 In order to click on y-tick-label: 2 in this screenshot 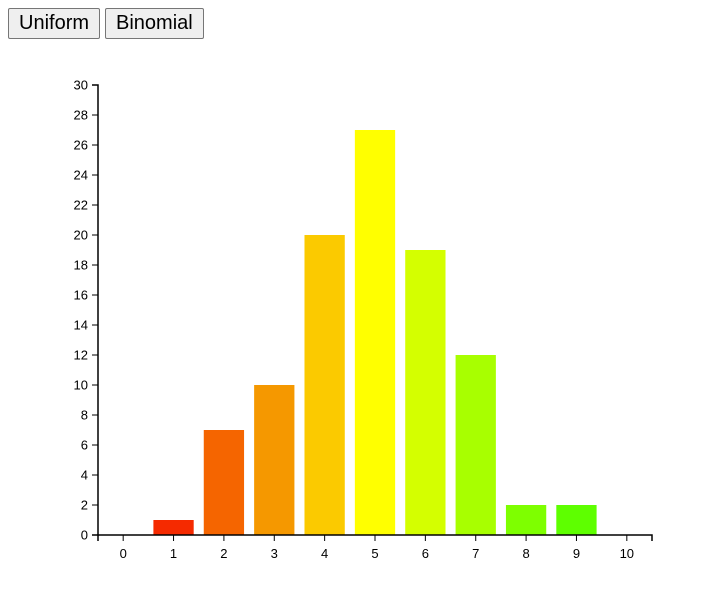, I will do `click(84, 505)`.